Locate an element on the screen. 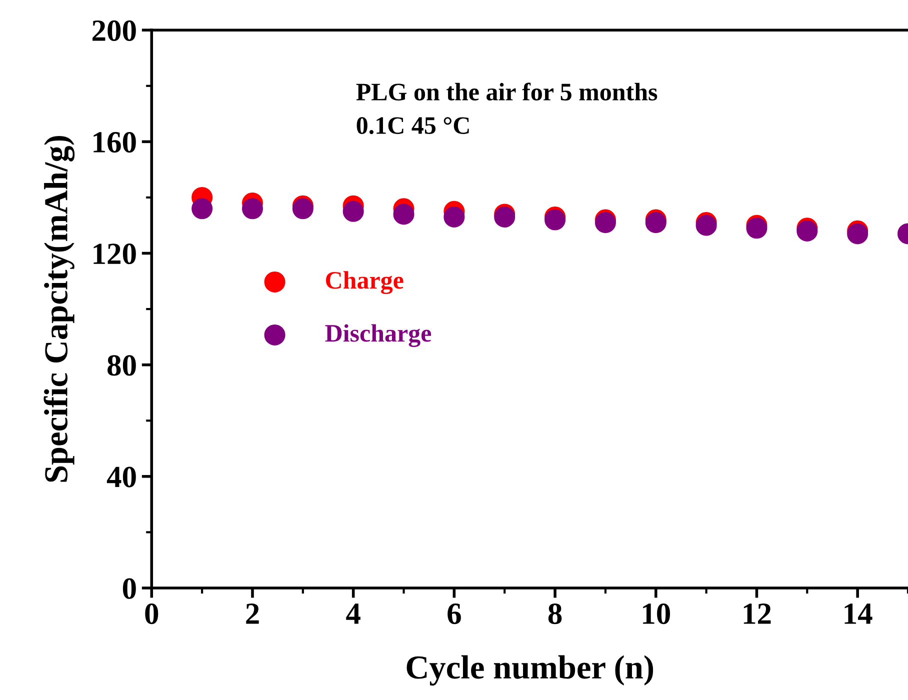 The image size is (908, 700). y-tick-label: 40 is located at coordinates (121, 477).